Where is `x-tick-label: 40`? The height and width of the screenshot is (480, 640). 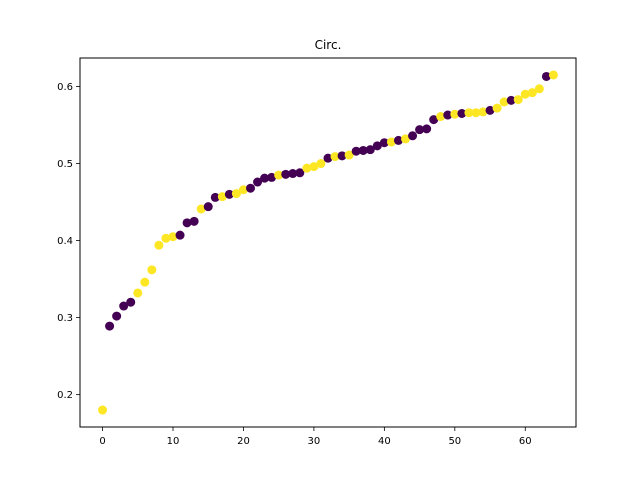 x-tick-label: 40 is located at coordinates (384, 441).